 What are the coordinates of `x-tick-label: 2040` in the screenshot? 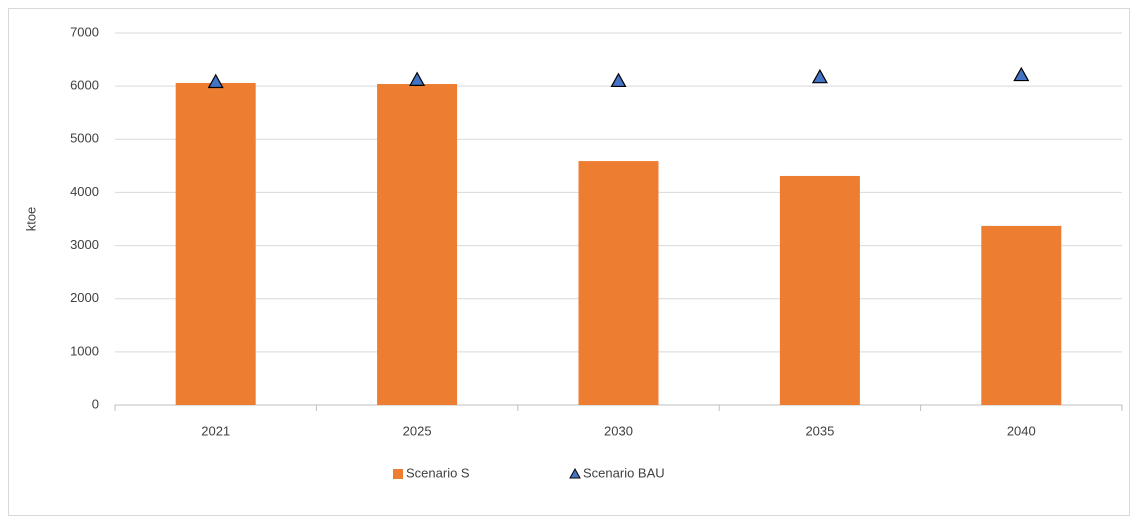 It's located at (1021, 430).